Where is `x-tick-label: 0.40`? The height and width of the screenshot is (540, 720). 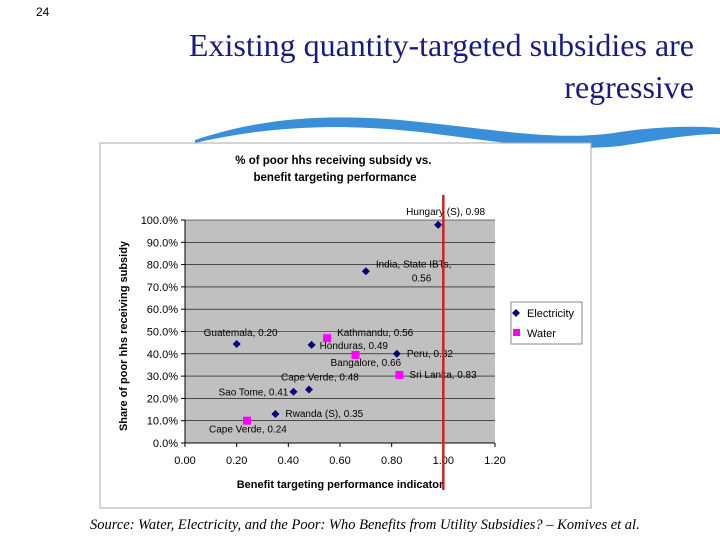
x-tick-label: 0.40 is located at coordinates (288, 461).